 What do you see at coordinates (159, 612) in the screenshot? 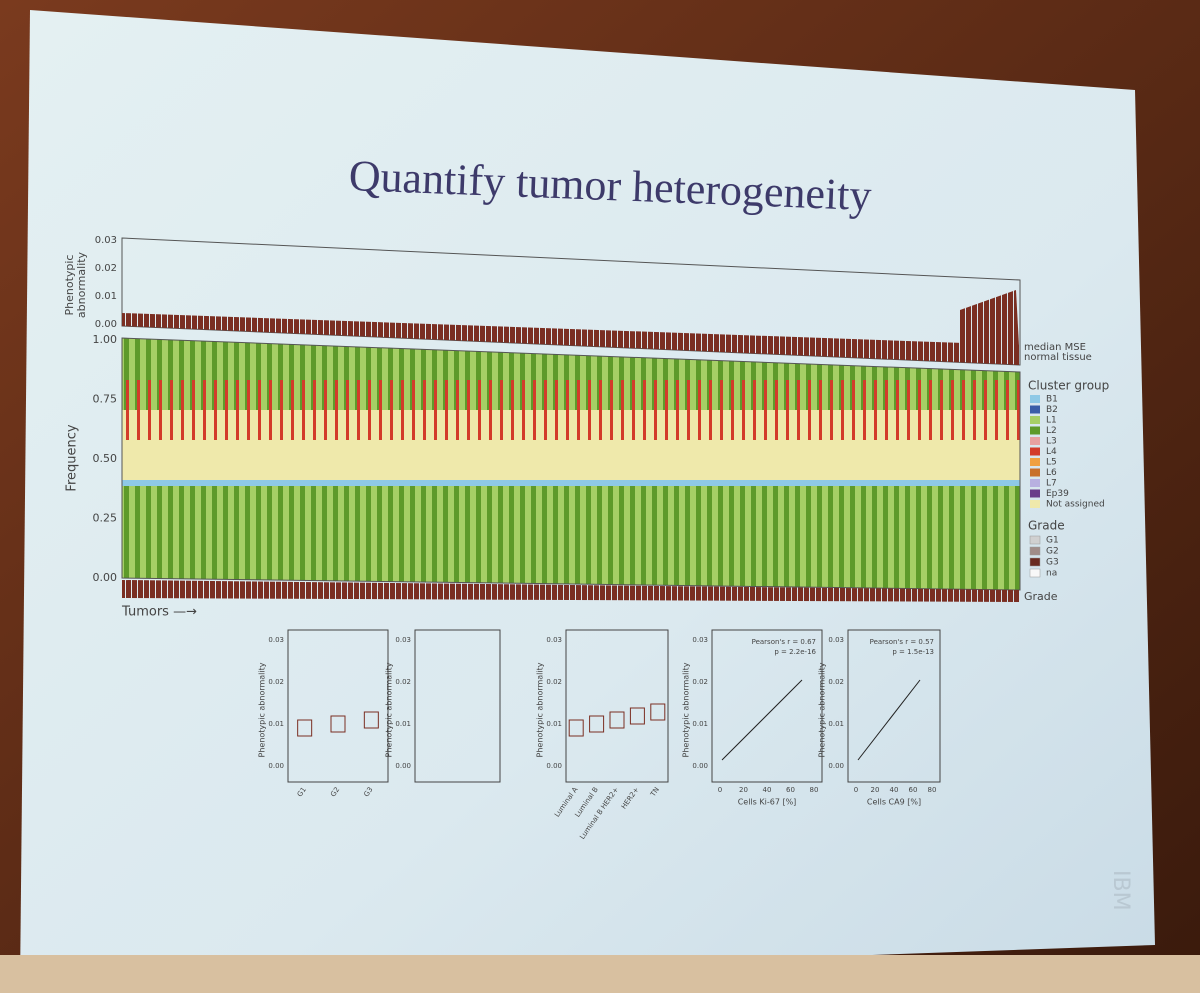
I see `x-axis-label: Tumors —→` at bounding box center [159, 612].